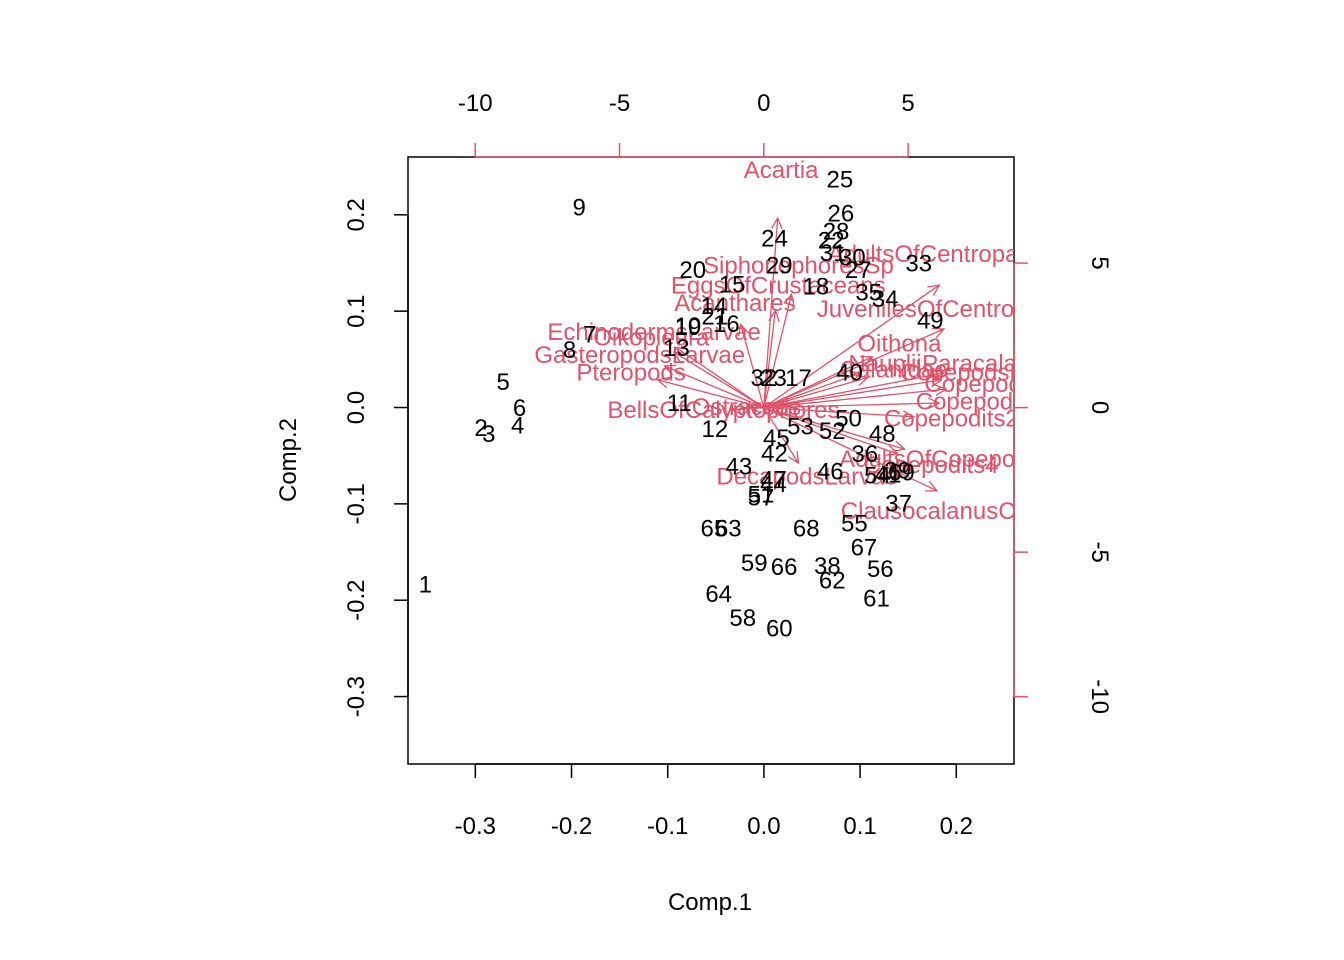 The height and width of the screenshot is (960, 1344). Describe the element at coordinates (376, 457) in the screenshot. I see `left-axis: -0.3 -0.2 -0.1 0.0 0.1 0.2` at that location.